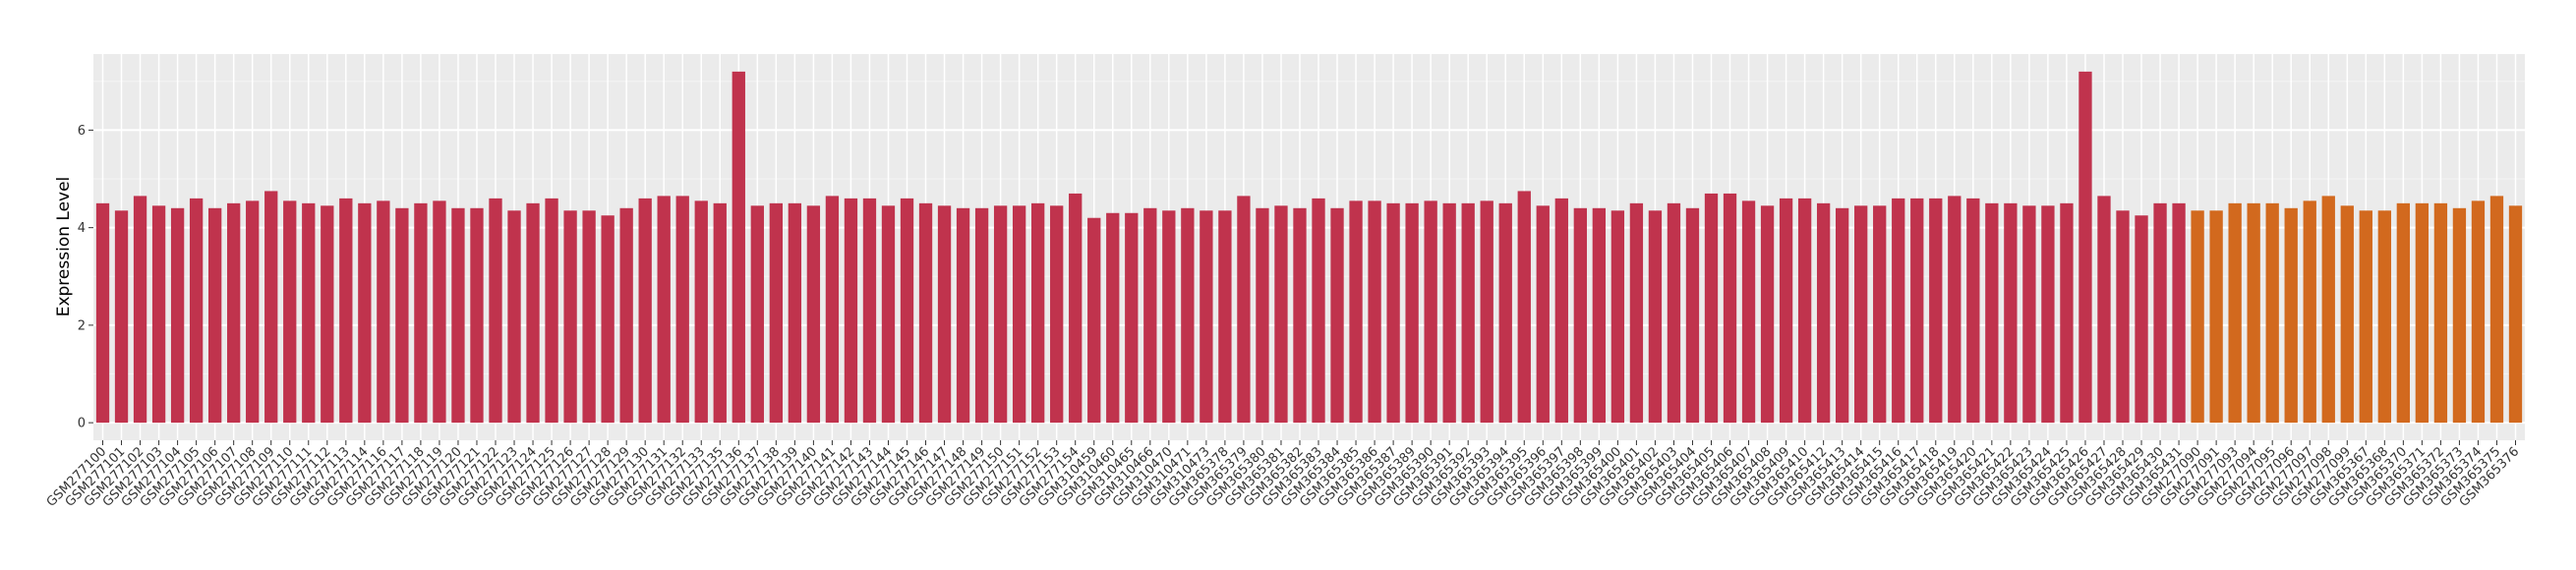 Image resolution: width=2576 pixels, height=570 pixels. I want to click on y-tick-label: 2, so click(82, 325).